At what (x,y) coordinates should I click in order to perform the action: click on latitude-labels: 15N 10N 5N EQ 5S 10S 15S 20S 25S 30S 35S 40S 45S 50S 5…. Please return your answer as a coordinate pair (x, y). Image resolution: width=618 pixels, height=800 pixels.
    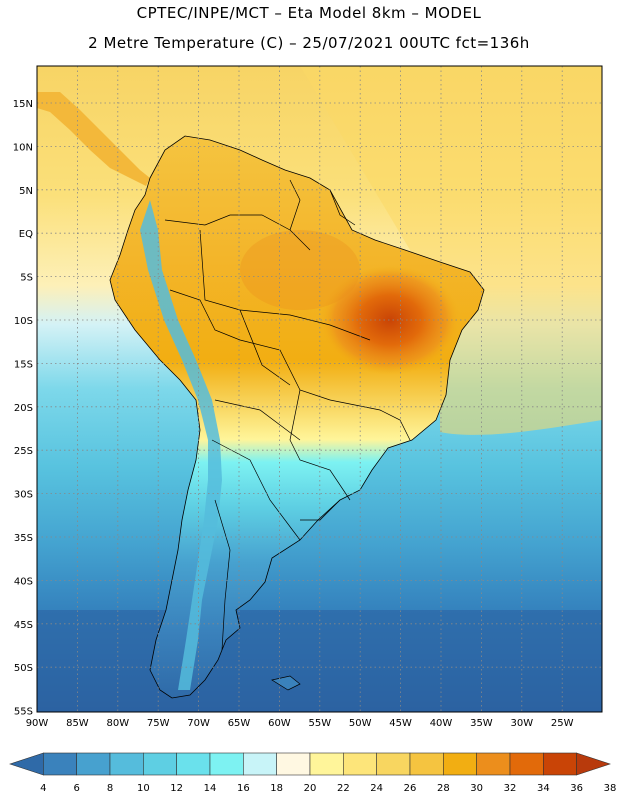
    Looking at the image, I should click on (23, 408).